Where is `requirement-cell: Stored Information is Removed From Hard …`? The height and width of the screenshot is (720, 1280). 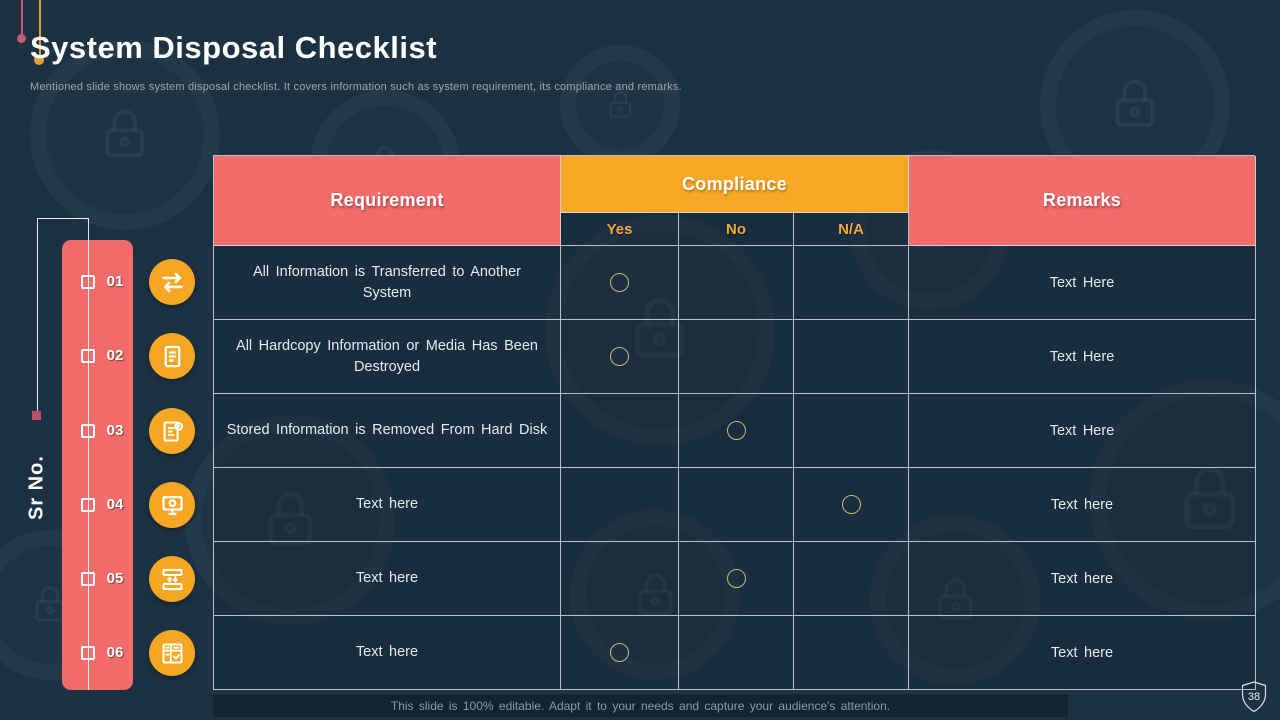 requirement-cell: Stored Information is Removed From Hard … is located at coordinates (387, 431).